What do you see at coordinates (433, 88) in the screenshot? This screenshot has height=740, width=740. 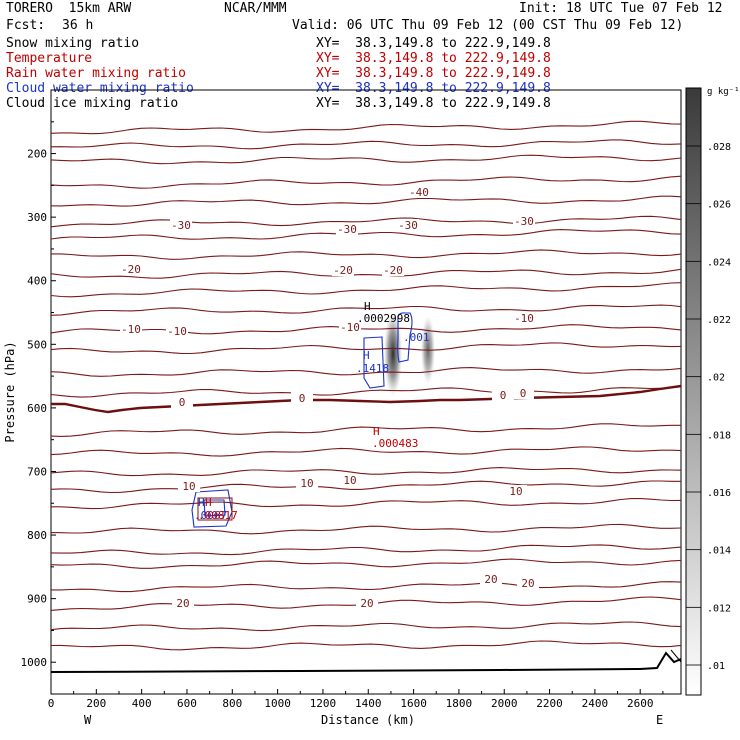 I see `field-cloudwater-xy: XY= 38.3,149.8 to 222.9,149.8` at bounding box center [433, 88].